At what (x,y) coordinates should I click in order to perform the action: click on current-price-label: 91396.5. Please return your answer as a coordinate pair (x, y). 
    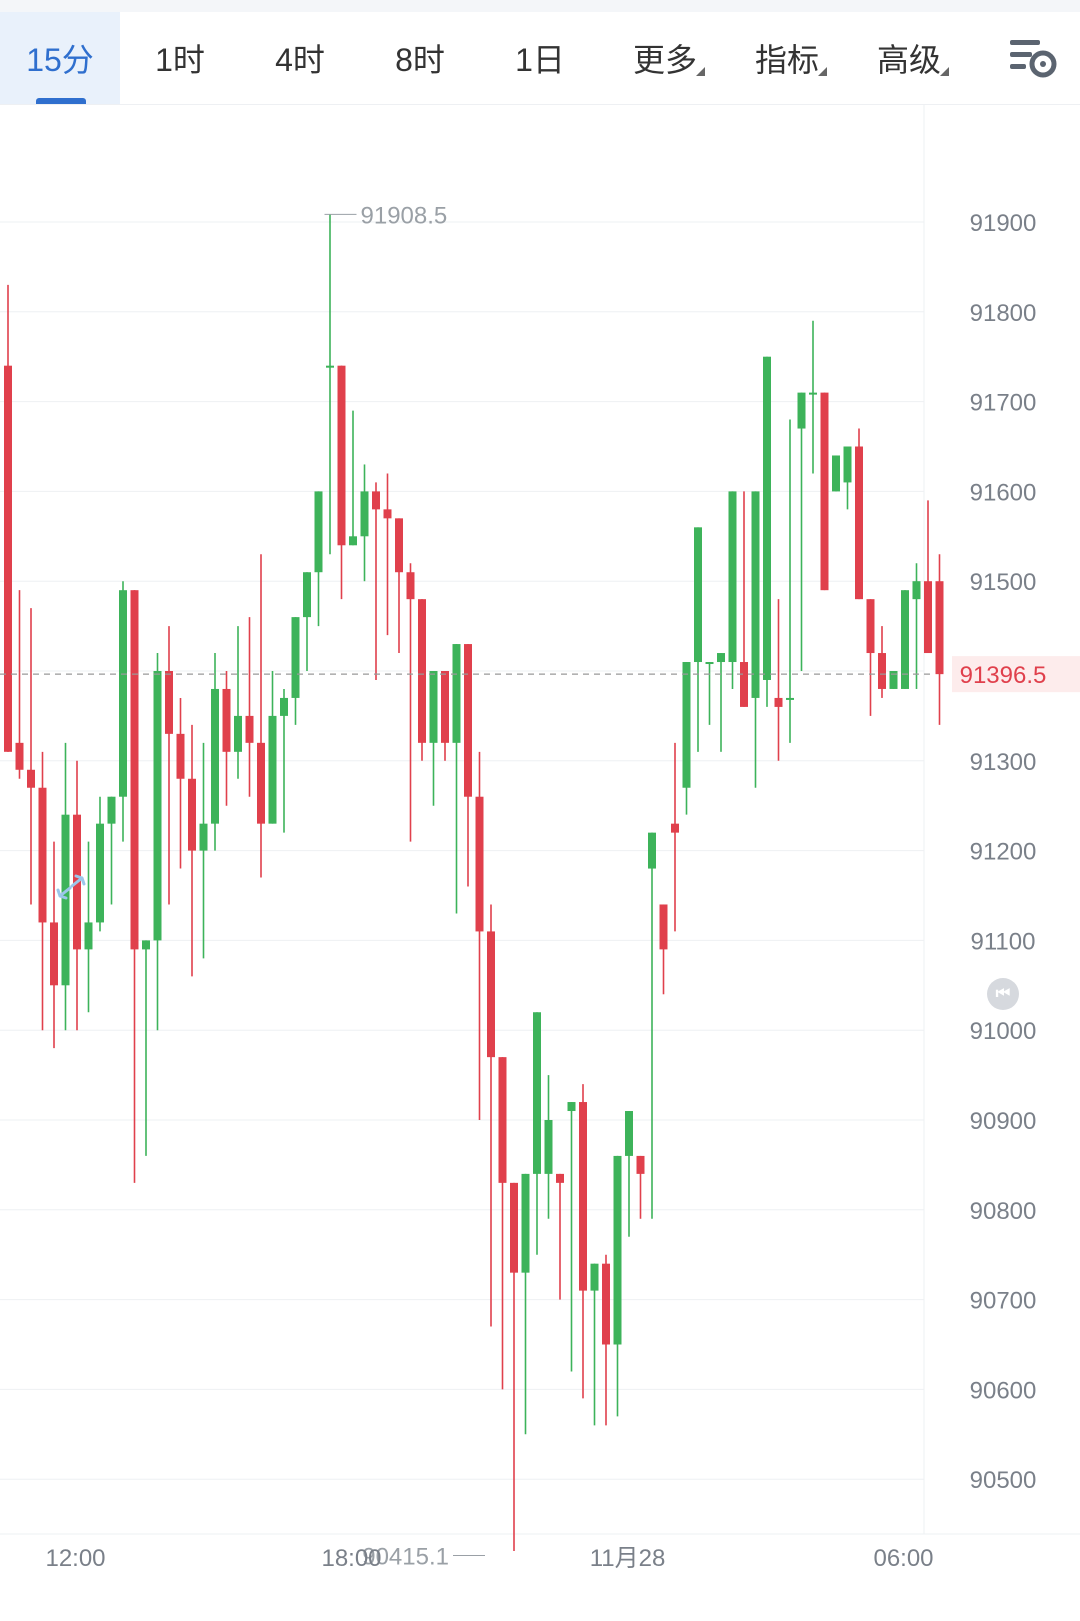
    Looking at the image, I should click on (1003, 675).